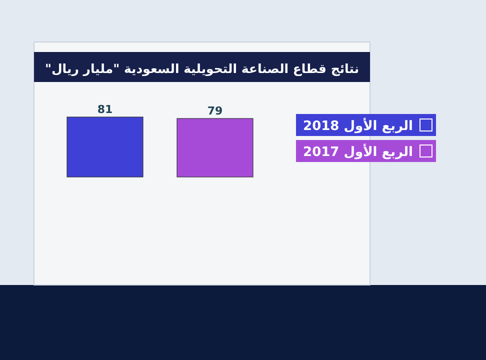 This screenshot has width=486, height=360. Describe the element at coordinates (366, 125) in the screenshot. I see `legend-item: الربع الأول 2018` at that location.